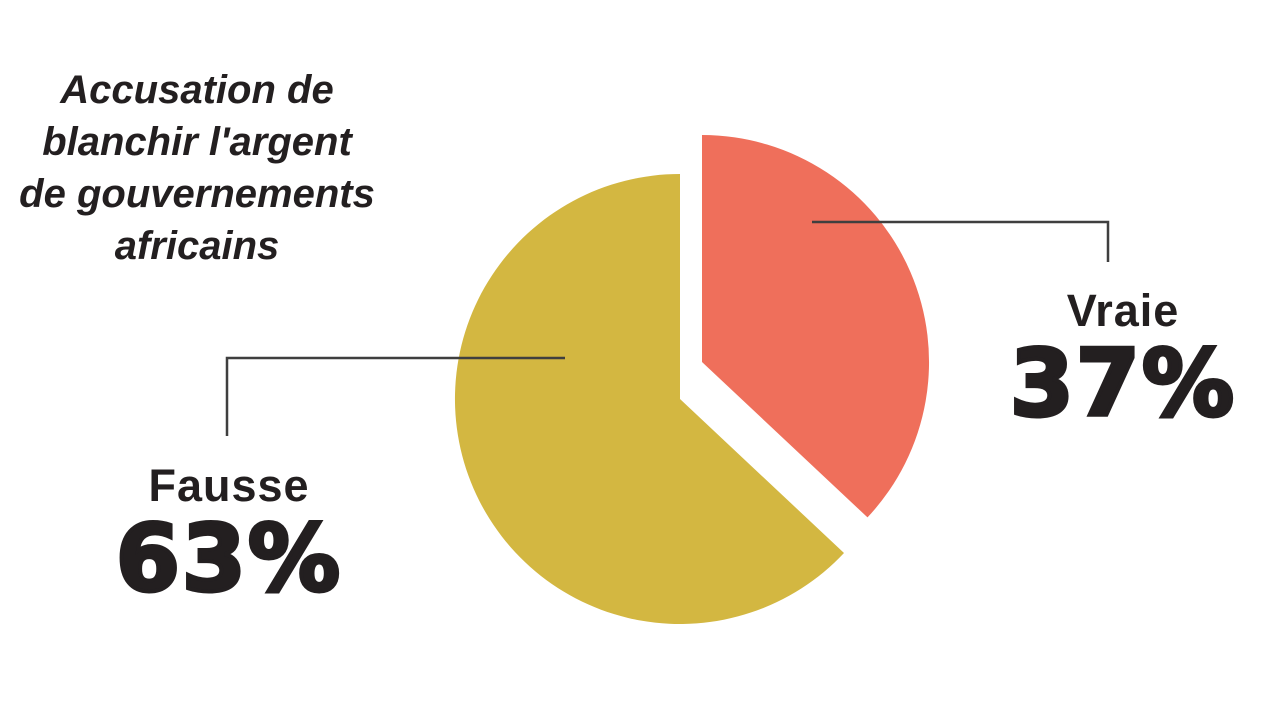 The width and height of the screenshot is (1280, 720). I want to click on chart-title-line: africains, so click(197, 246).